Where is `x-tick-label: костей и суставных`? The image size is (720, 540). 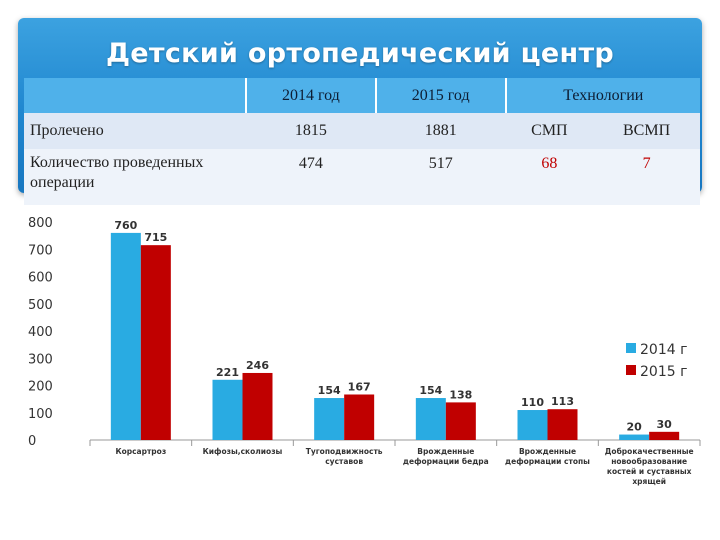
x-tick-label: костей и суставных is located at coordinates (649, 471).